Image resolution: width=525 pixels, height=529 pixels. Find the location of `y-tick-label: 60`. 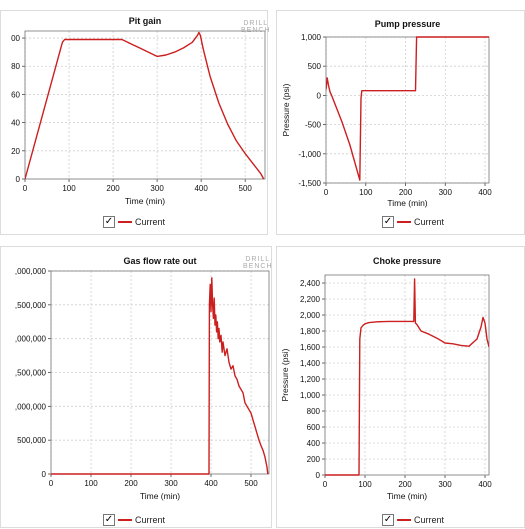

y-tick-label: 60 is located at coordinates (15, 94).